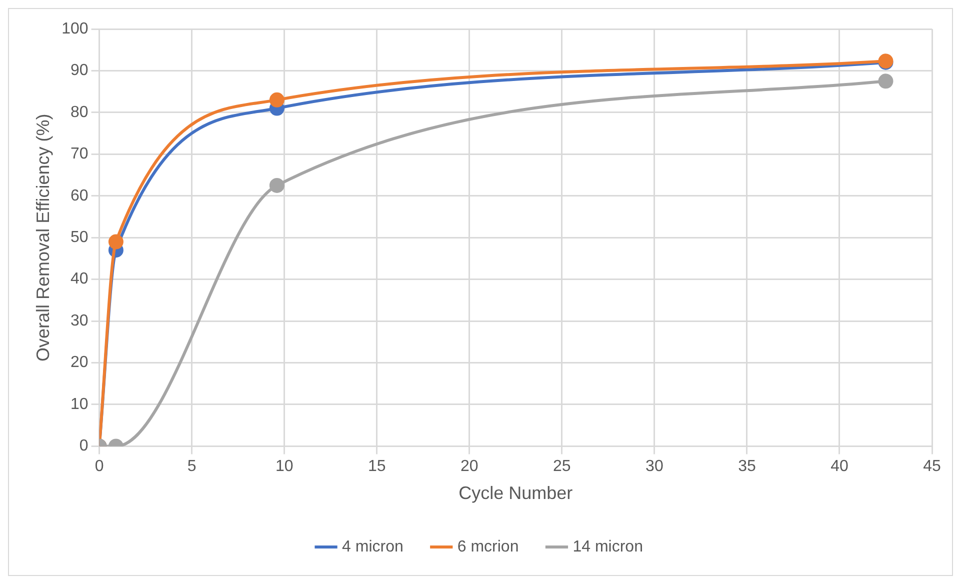 The height and width of the screenshot is (584, 961). I want to click on x-tick-label: 40, so click(839, 467).